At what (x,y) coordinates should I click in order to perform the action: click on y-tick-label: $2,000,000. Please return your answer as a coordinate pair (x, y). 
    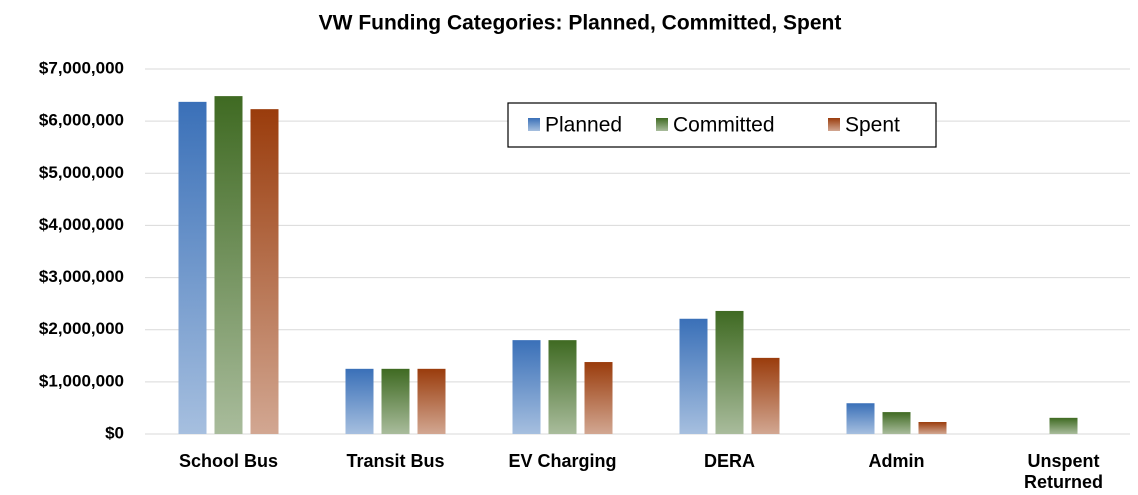
    Looking at the image, I should click on (81, 328).